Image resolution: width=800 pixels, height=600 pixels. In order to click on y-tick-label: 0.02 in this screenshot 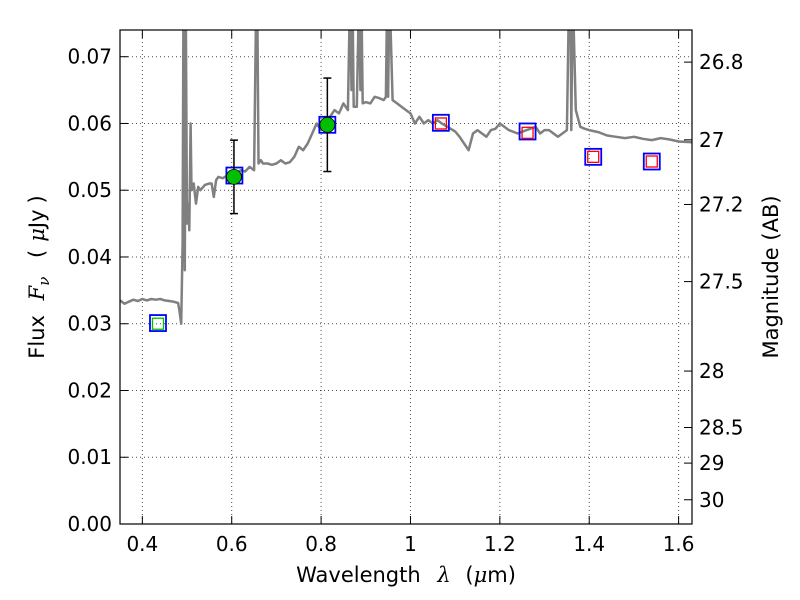, I will do `click(89, 390)`.